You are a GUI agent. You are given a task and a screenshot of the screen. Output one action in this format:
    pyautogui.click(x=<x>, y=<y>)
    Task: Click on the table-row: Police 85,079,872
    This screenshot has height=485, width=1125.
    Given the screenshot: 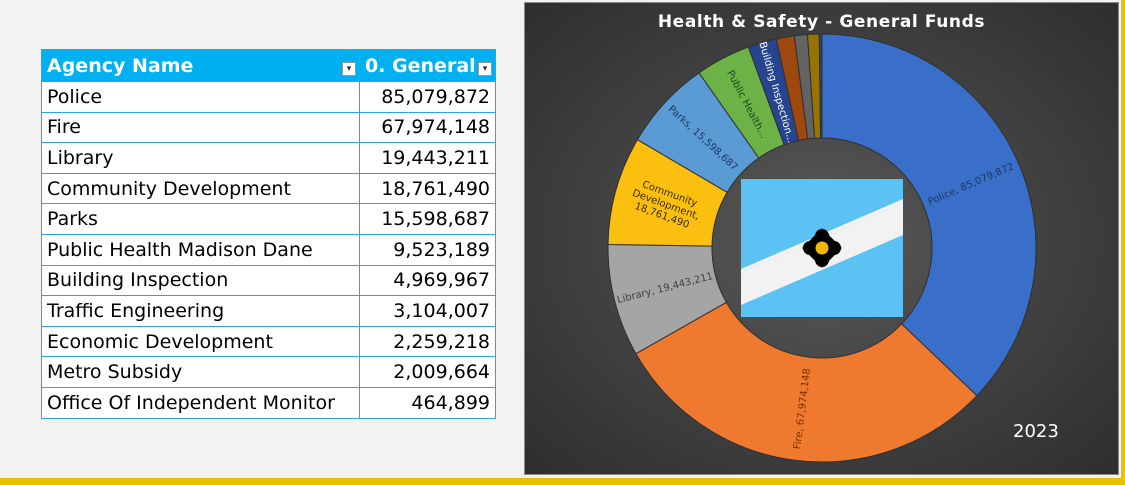 What is the action you would take?
    pyautogui.click(x=268, y=97)
    